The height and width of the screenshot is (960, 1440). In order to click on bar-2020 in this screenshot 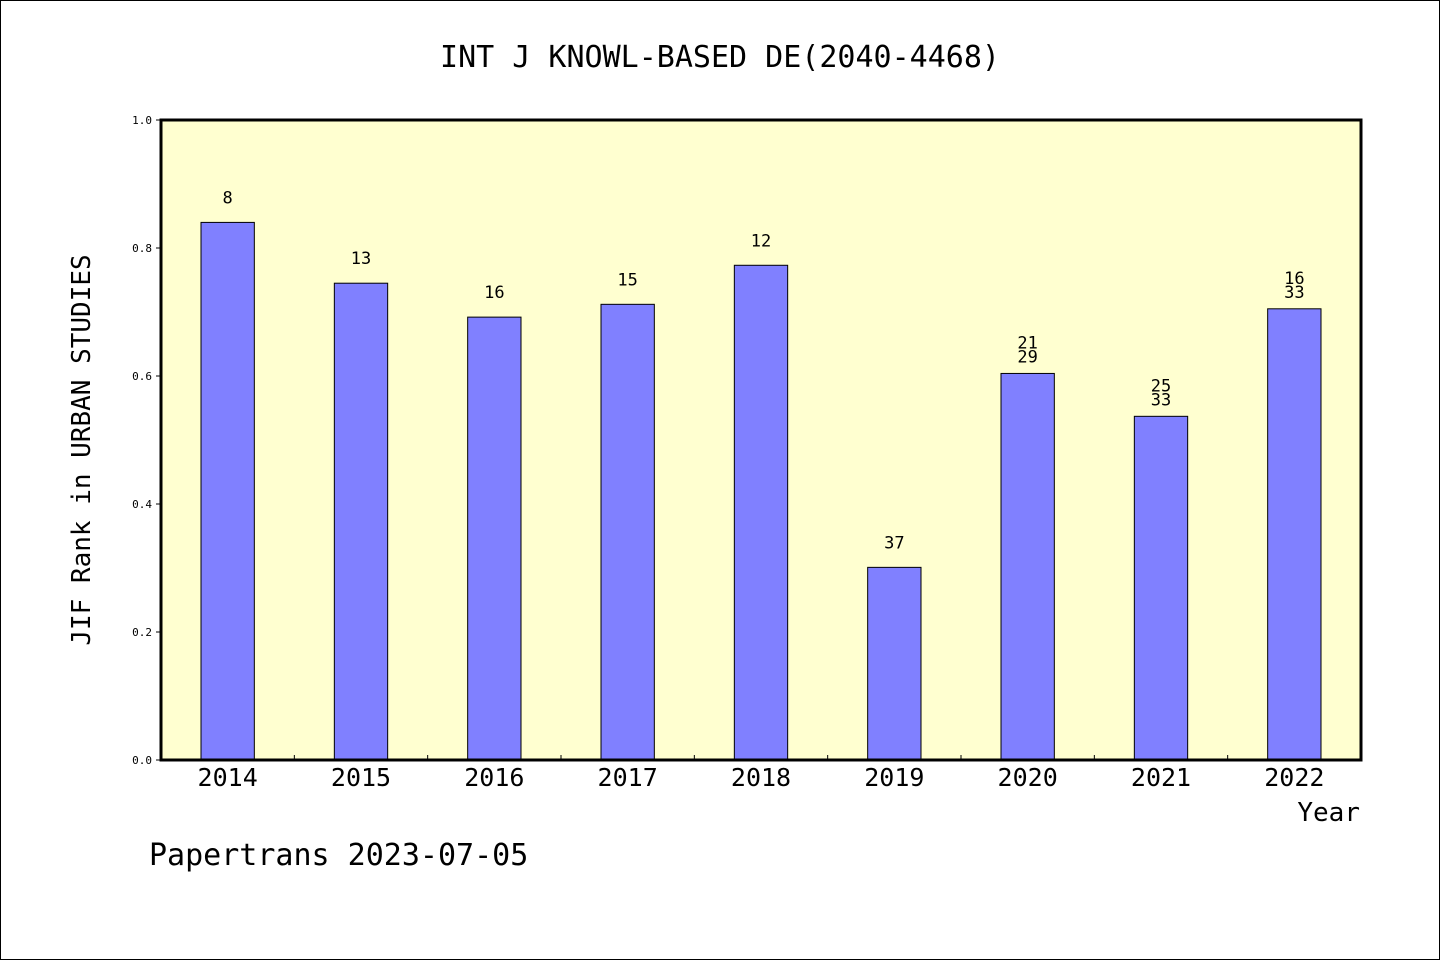, I will do `click(1027, 566)`.